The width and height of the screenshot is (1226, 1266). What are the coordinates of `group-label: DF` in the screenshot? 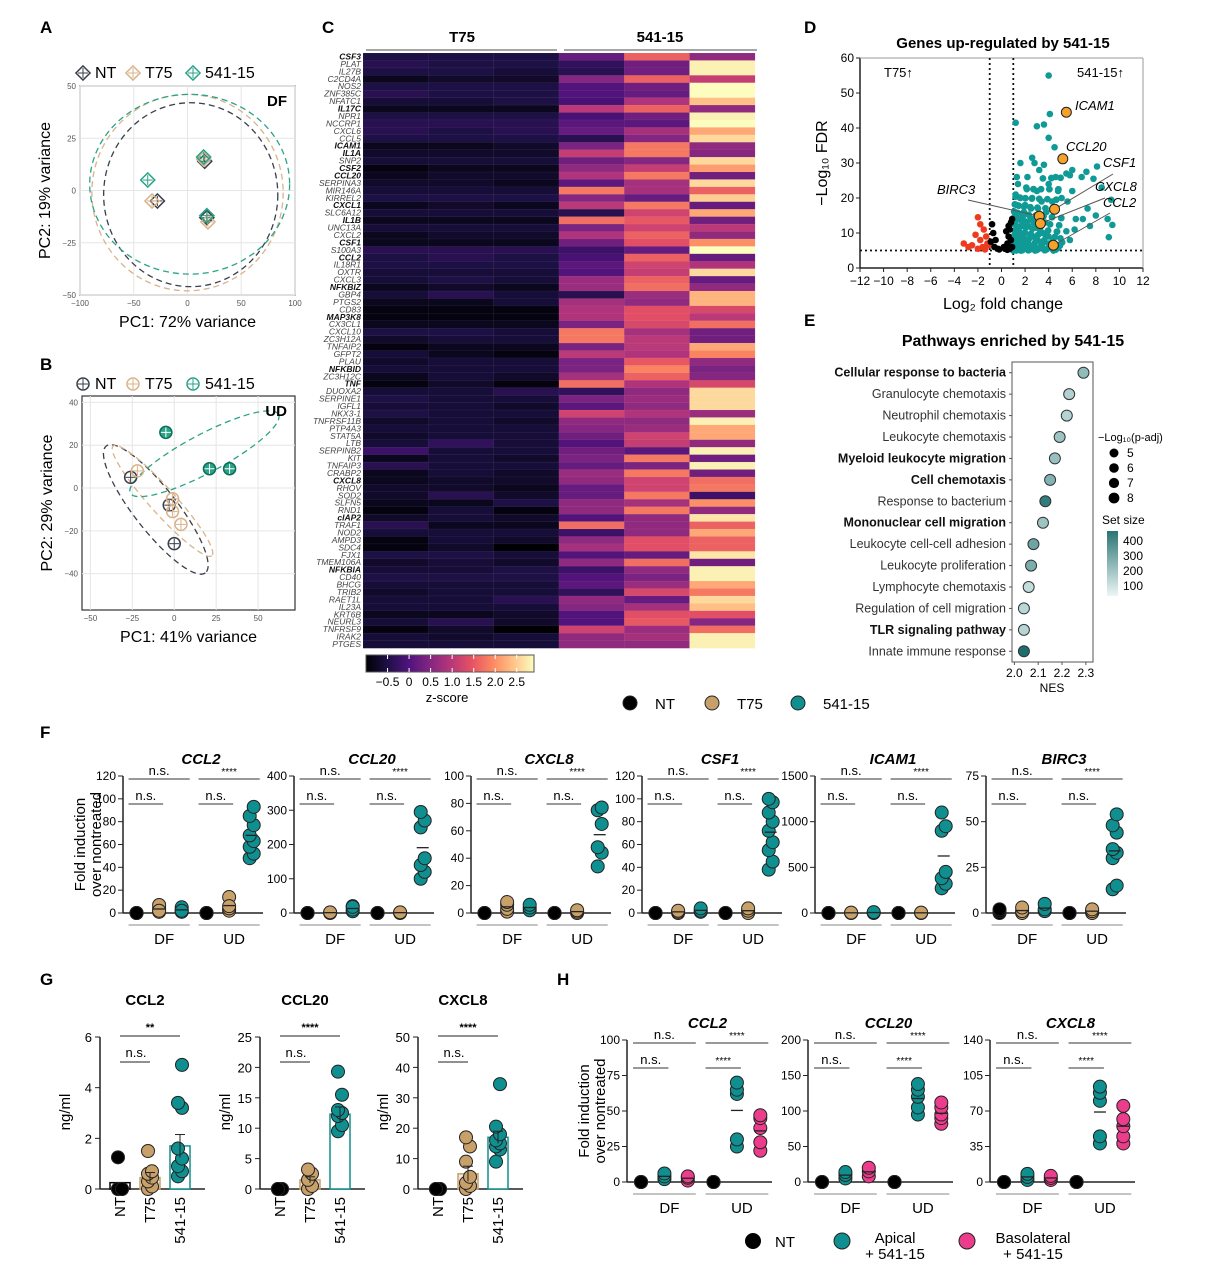 It's located at (669, 1208).